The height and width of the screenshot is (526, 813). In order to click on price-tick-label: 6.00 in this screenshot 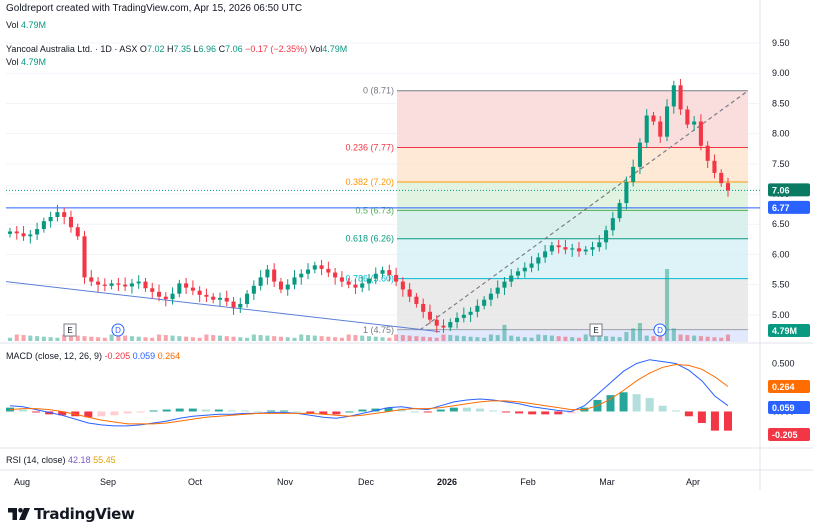, I will do `click(781, 254)`.